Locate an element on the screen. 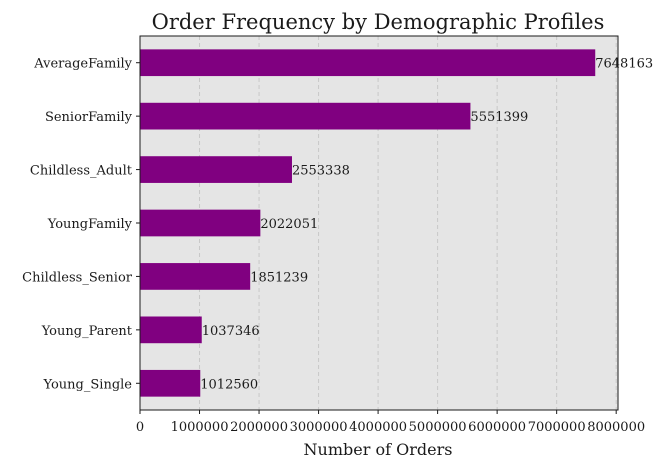  value-label: 7648163 is located at coordinates (624, 64).